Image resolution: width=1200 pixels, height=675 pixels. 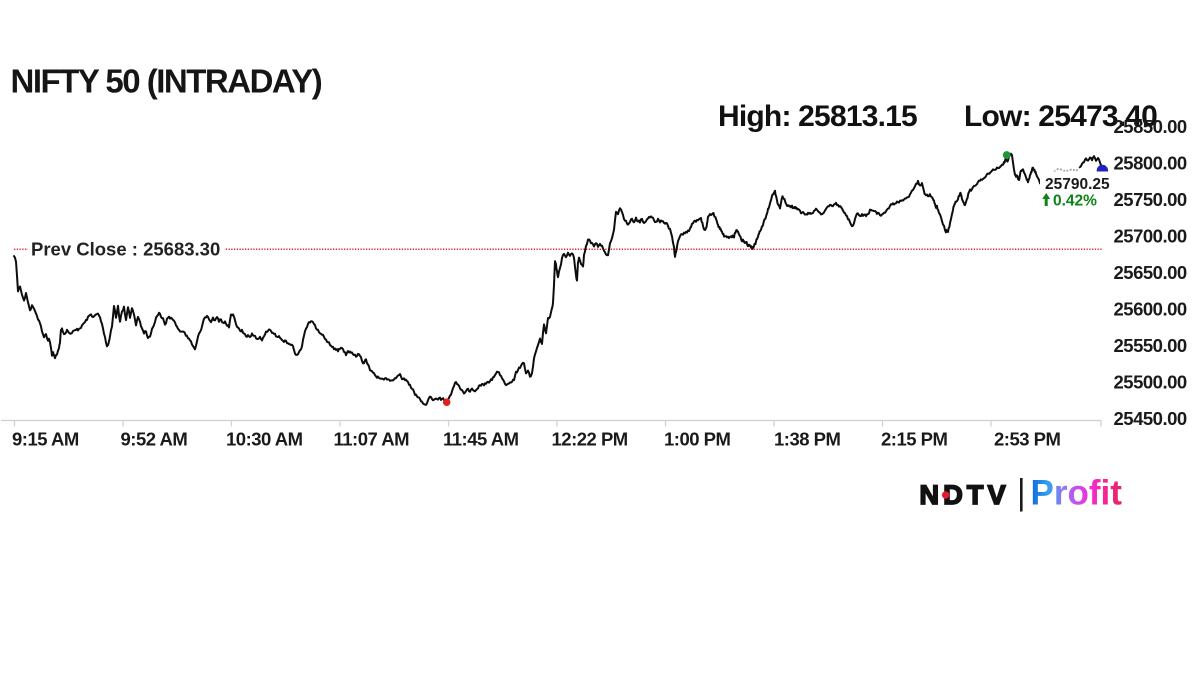 I want to click on svg-text: 25500.00, so click(x=1150, y=381).